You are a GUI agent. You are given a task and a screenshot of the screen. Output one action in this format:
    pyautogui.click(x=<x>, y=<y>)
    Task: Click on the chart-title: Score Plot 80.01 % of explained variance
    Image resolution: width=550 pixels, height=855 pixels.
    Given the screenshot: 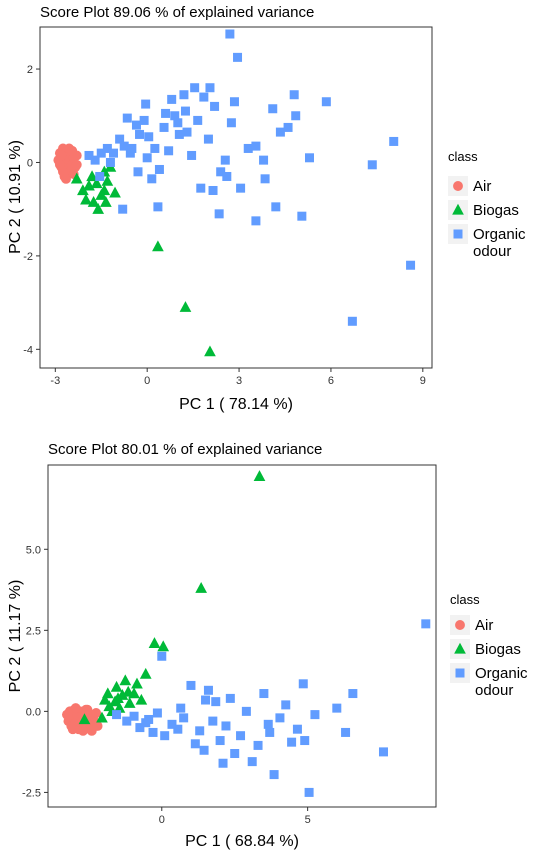 What is the action you would take?
    pyautogui.click(x=185, y=449)
    